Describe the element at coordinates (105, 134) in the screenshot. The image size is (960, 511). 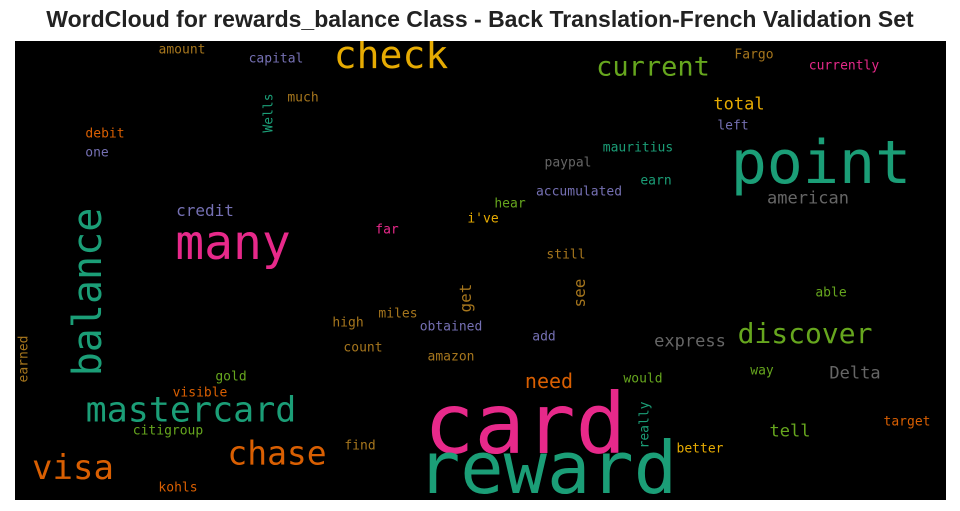
I see `word-debit: debit` at that location.